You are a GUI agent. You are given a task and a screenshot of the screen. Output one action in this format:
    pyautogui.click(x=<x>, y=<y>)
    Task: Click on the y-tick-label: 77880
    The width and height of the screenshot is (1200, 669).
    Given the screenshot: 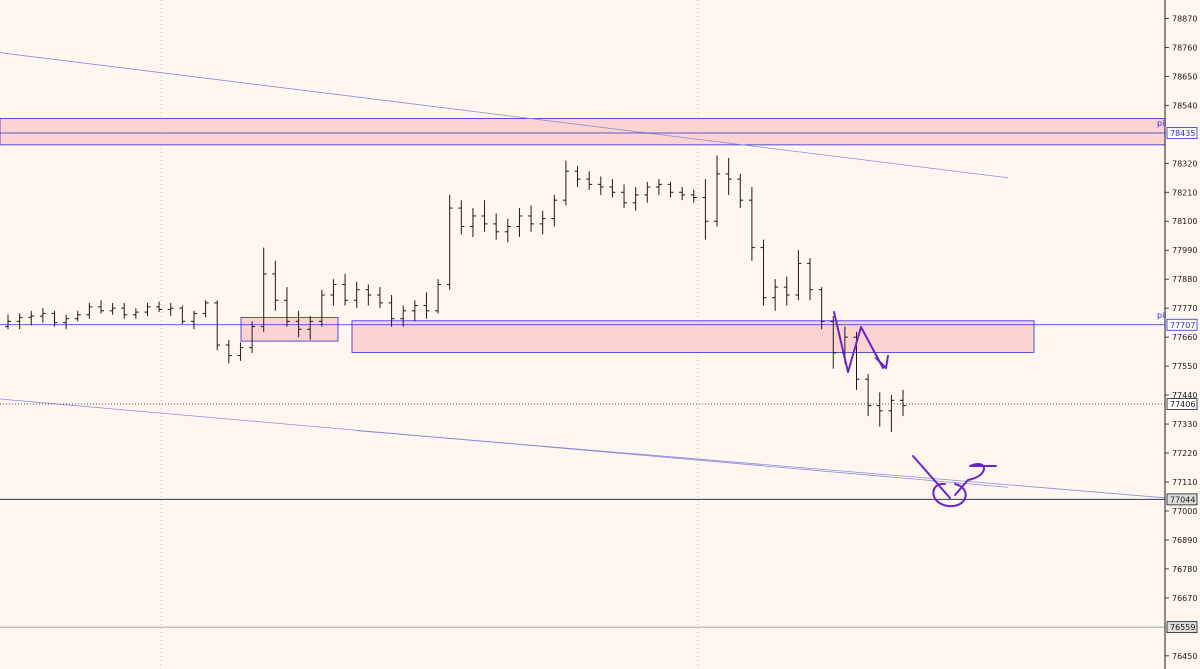 What is the action you would take?
    pyautogui.click(x=1184, y=279)
    